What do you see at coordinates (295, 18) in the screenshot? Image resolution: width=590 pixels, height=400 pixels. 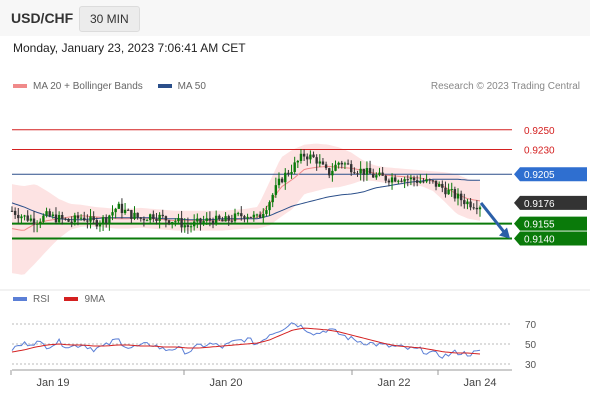 I see `title-bar: USD/CHF 30 MIN` at bounding box center [295, 18].